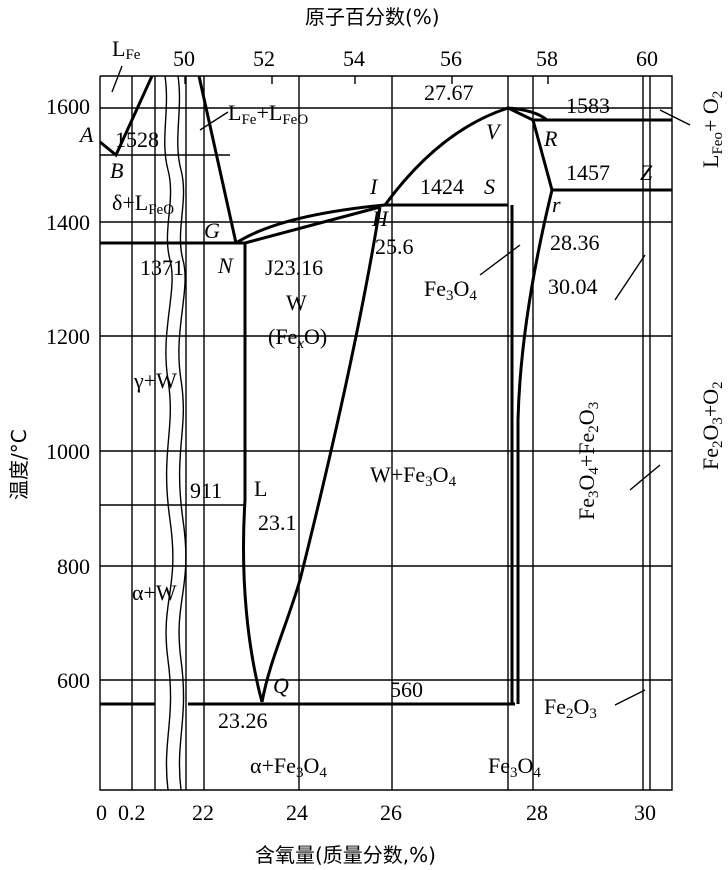 The width and height of the screenshot is (728, 870). Describe the element at coordinates (450, 290) in the screenshot. I see `region-Fe3O4-upper: Fe3O4` at that location.